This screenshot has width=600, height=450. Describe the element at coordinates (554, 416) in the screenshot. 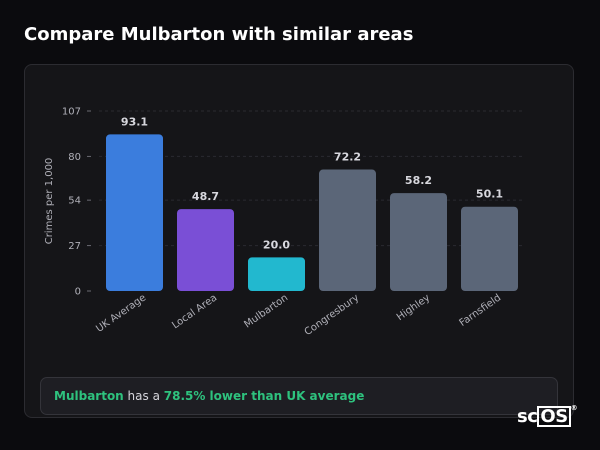

I see `logo-boxed: OS` at that location.